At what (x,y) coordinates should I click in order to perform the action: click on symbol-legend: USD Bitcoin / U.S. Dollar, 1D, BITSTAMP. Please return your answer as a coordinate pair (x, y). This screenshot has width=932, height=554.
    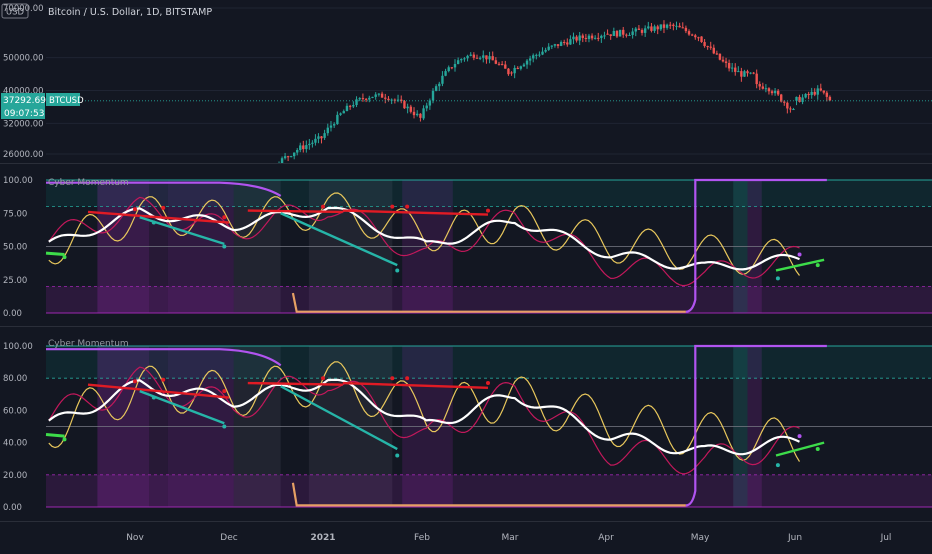
    Looking at the image, I should click on (106, 11).